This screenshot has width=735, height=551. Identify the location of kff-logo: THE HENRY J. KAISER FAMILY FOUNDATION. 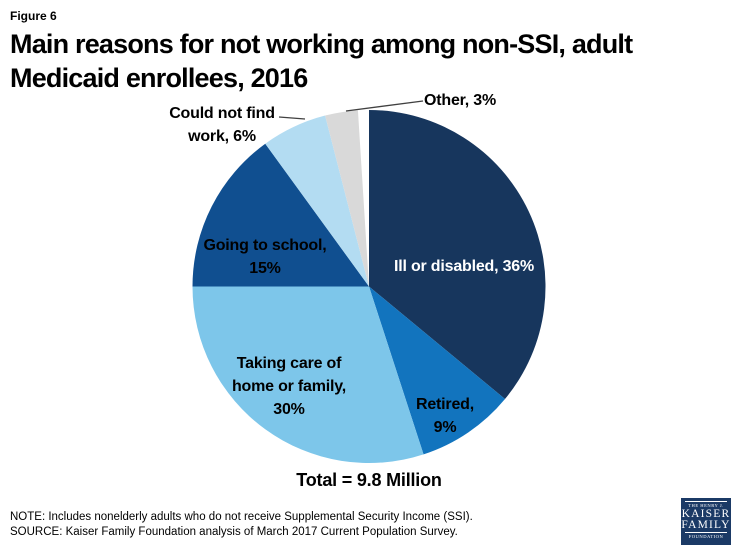
(706, 521).